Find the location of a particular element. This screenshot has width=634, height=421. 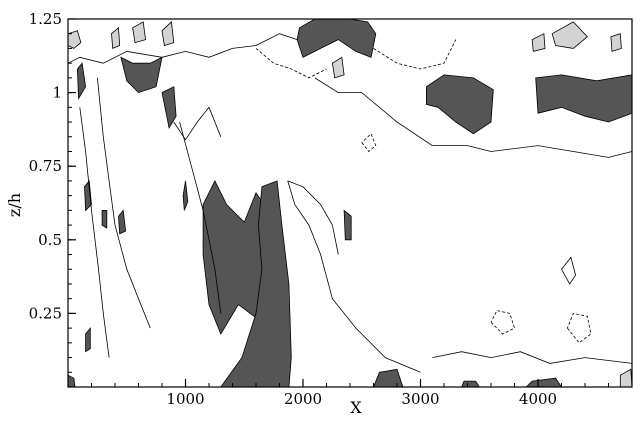

y-tick-label: 0.75 is located at coordinates (45, 166).